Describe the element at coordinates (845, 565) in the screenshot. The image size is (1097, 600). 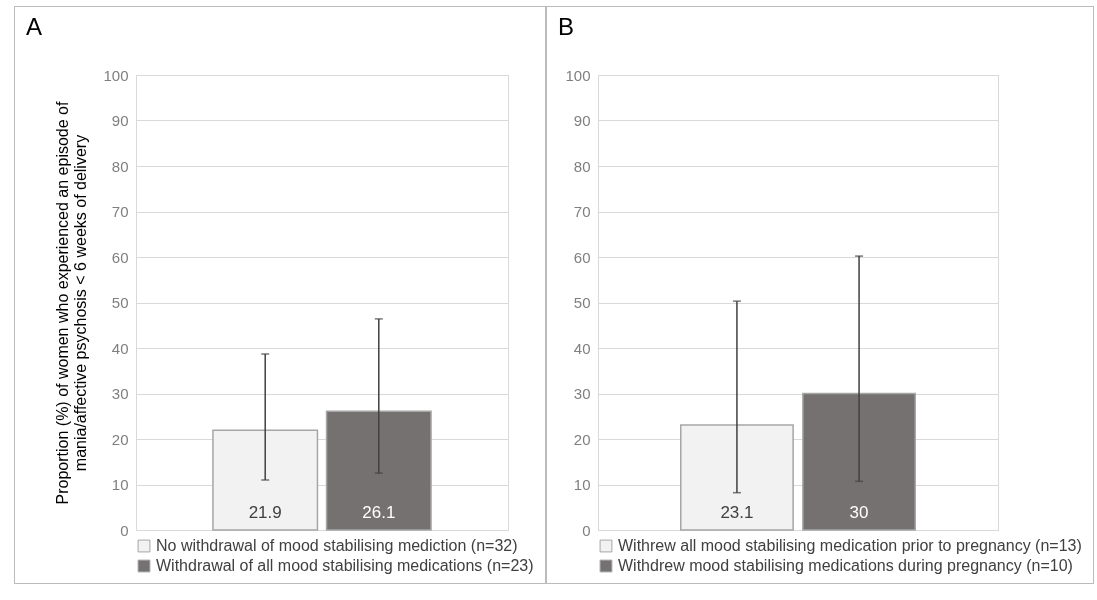
I see `legend-label: Withdrew mood stabilising medications during pregnancy (n=10)` at that location.